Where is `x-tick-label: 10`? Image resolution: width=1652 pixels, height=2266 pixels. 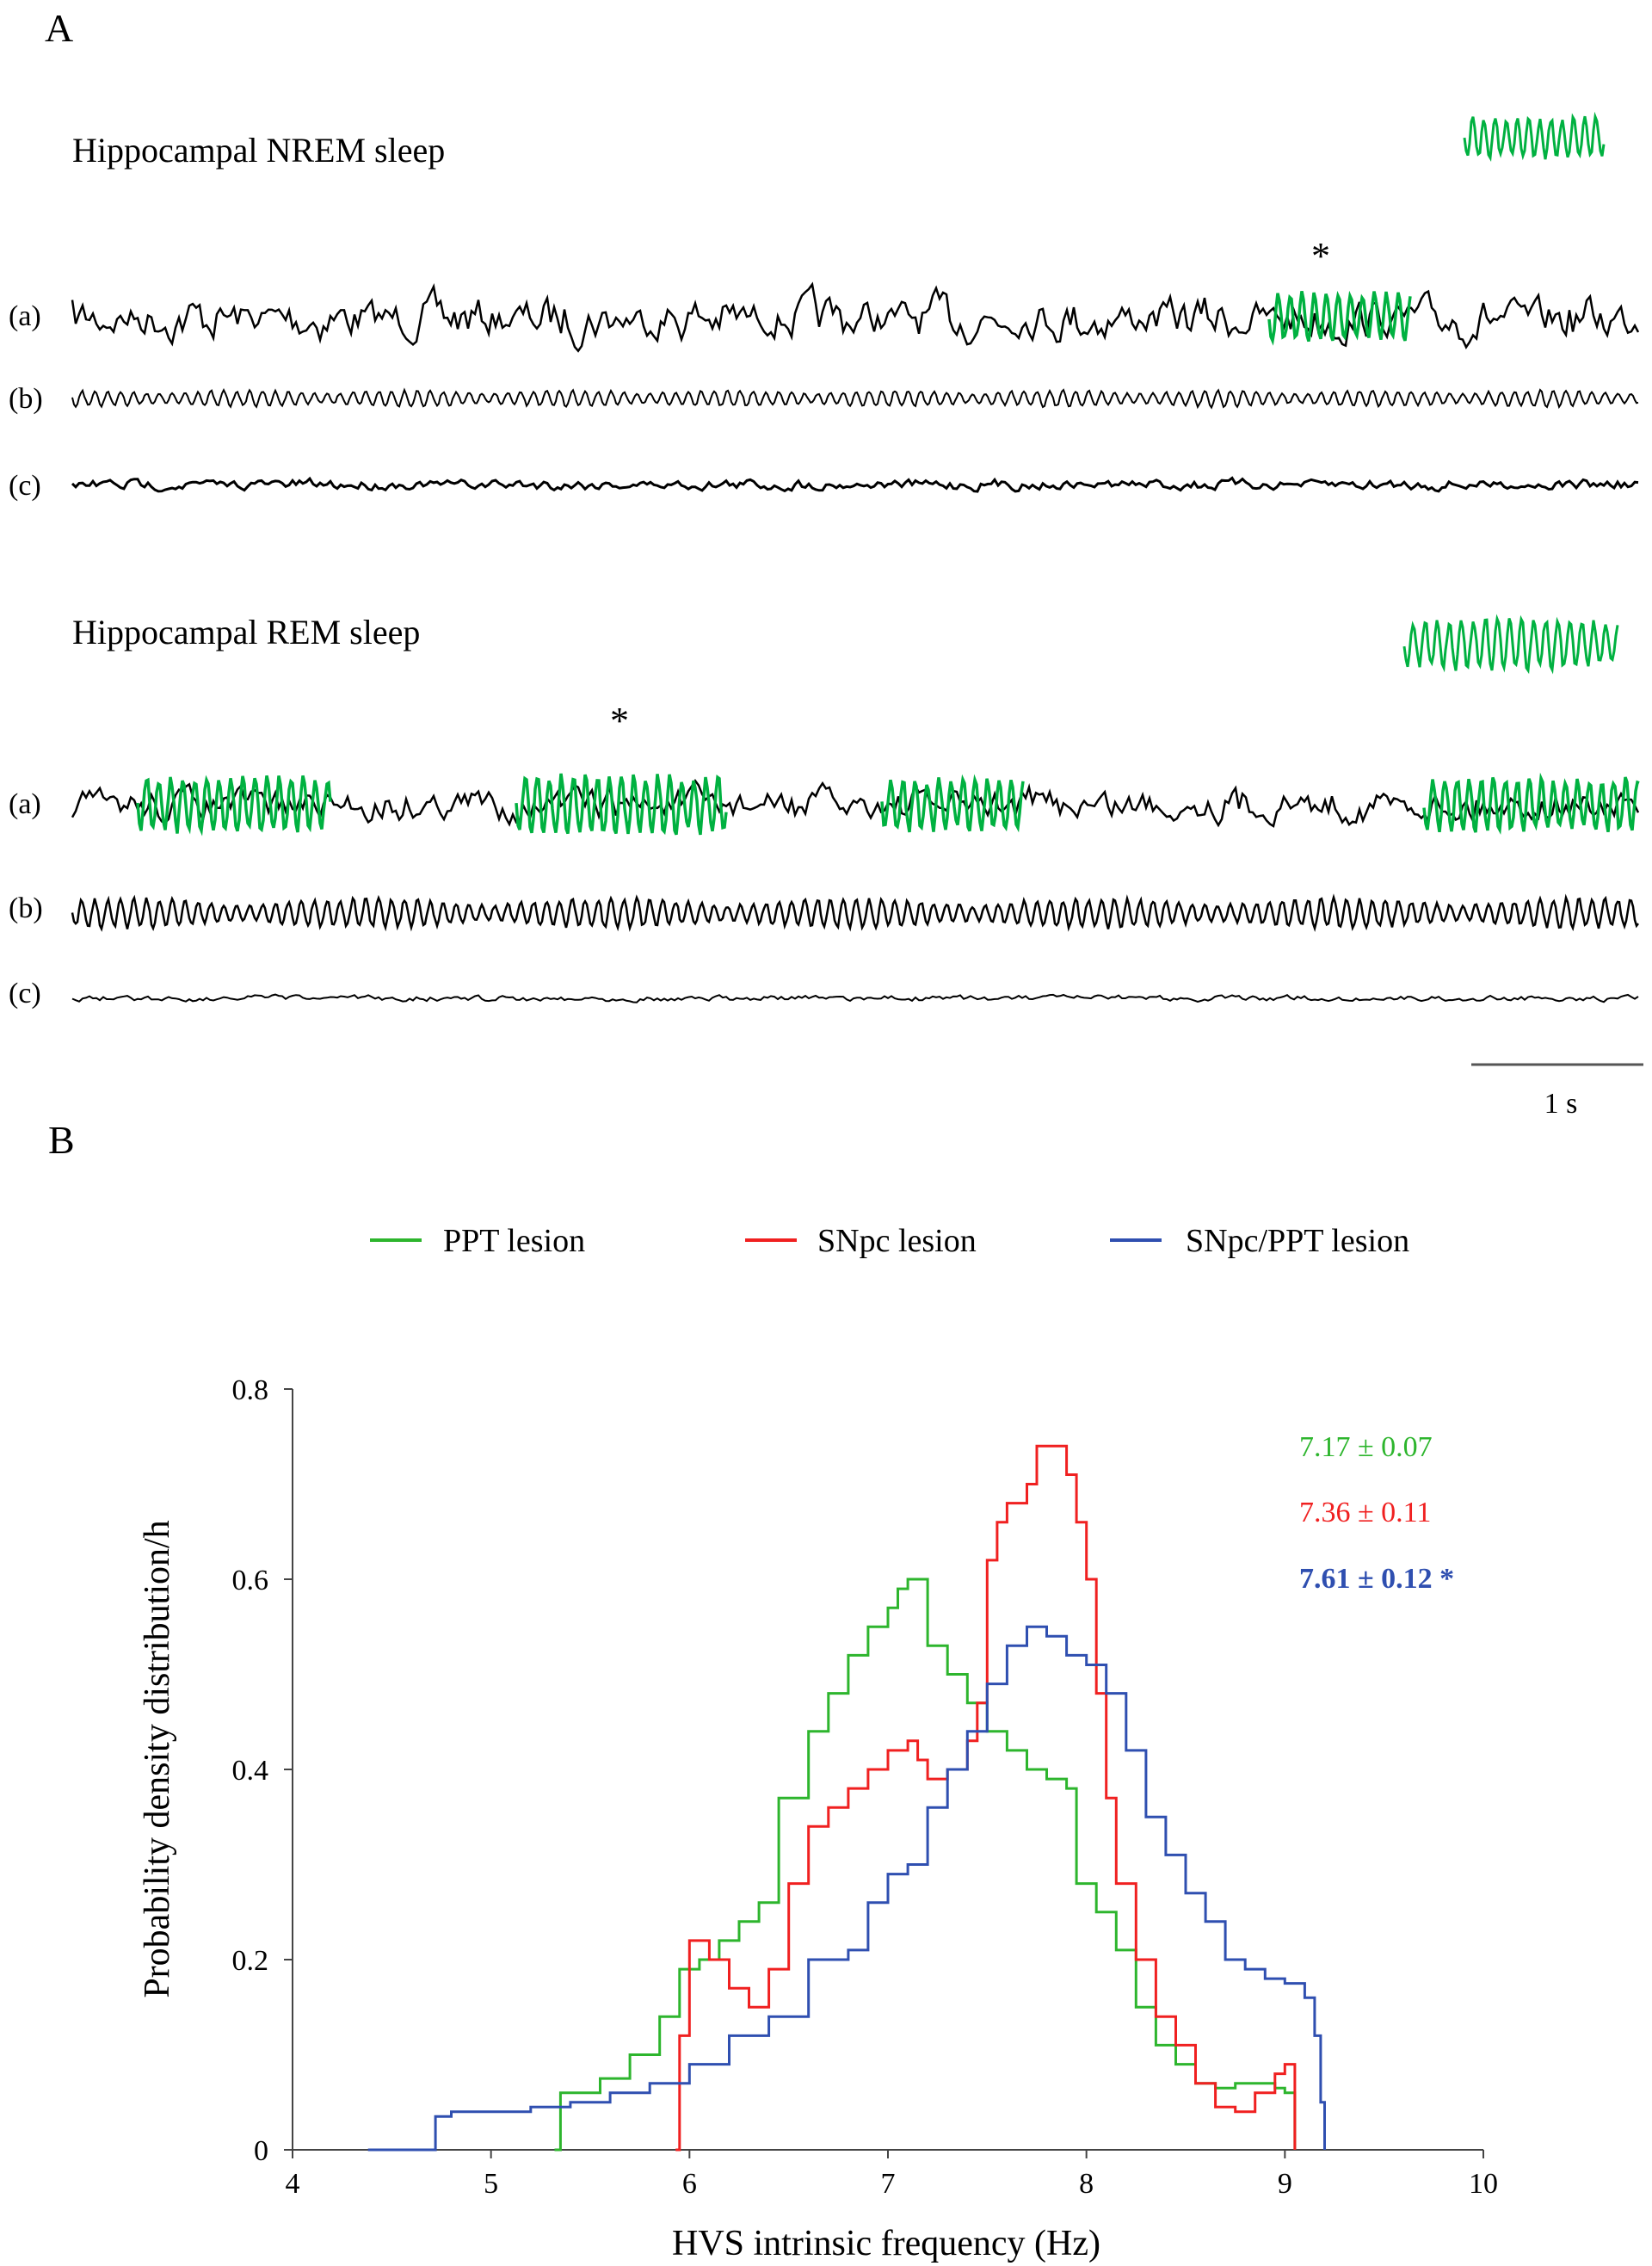 x-tick-label: 10 is located at coordinates (1483, 2184).